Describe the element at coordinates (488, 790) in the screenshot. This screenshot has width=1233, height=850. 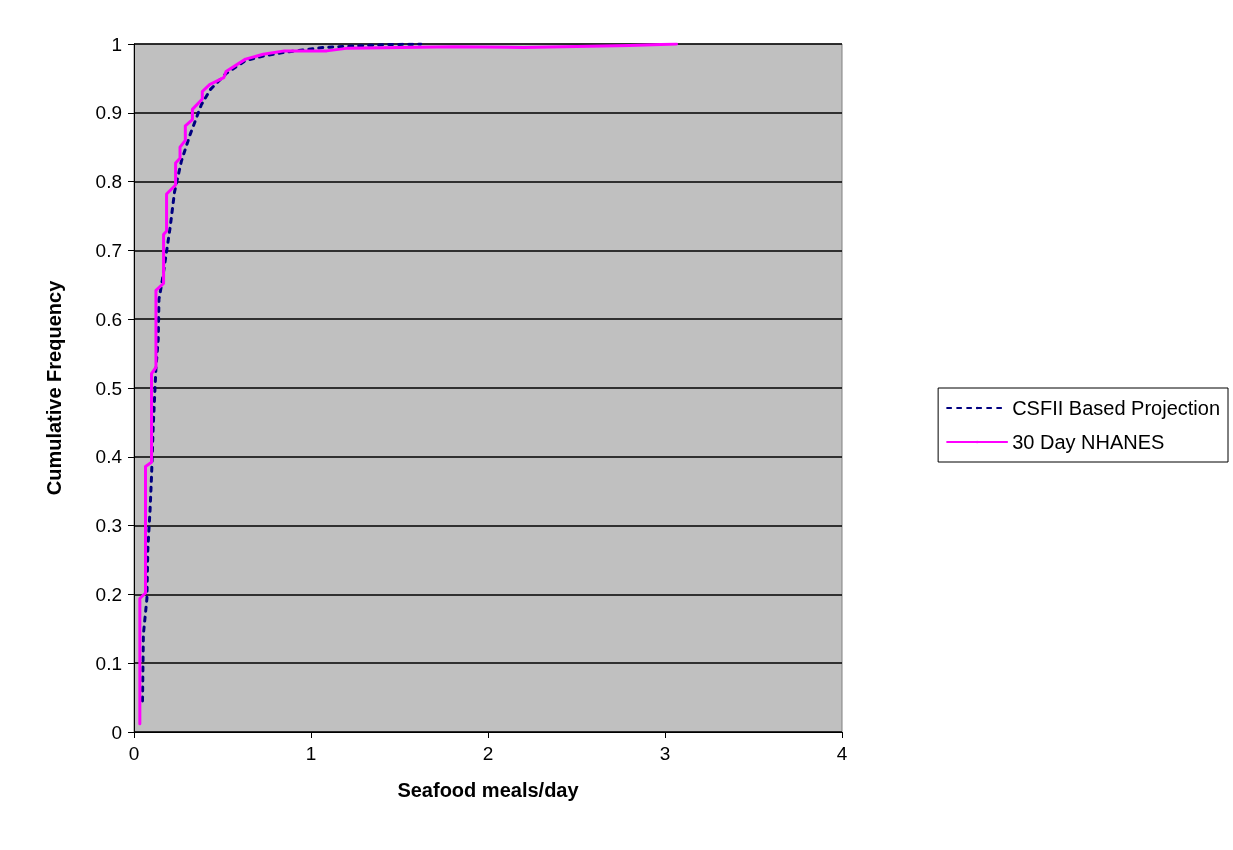
I see `x-axis-title: Seafood meals/day` at that location.